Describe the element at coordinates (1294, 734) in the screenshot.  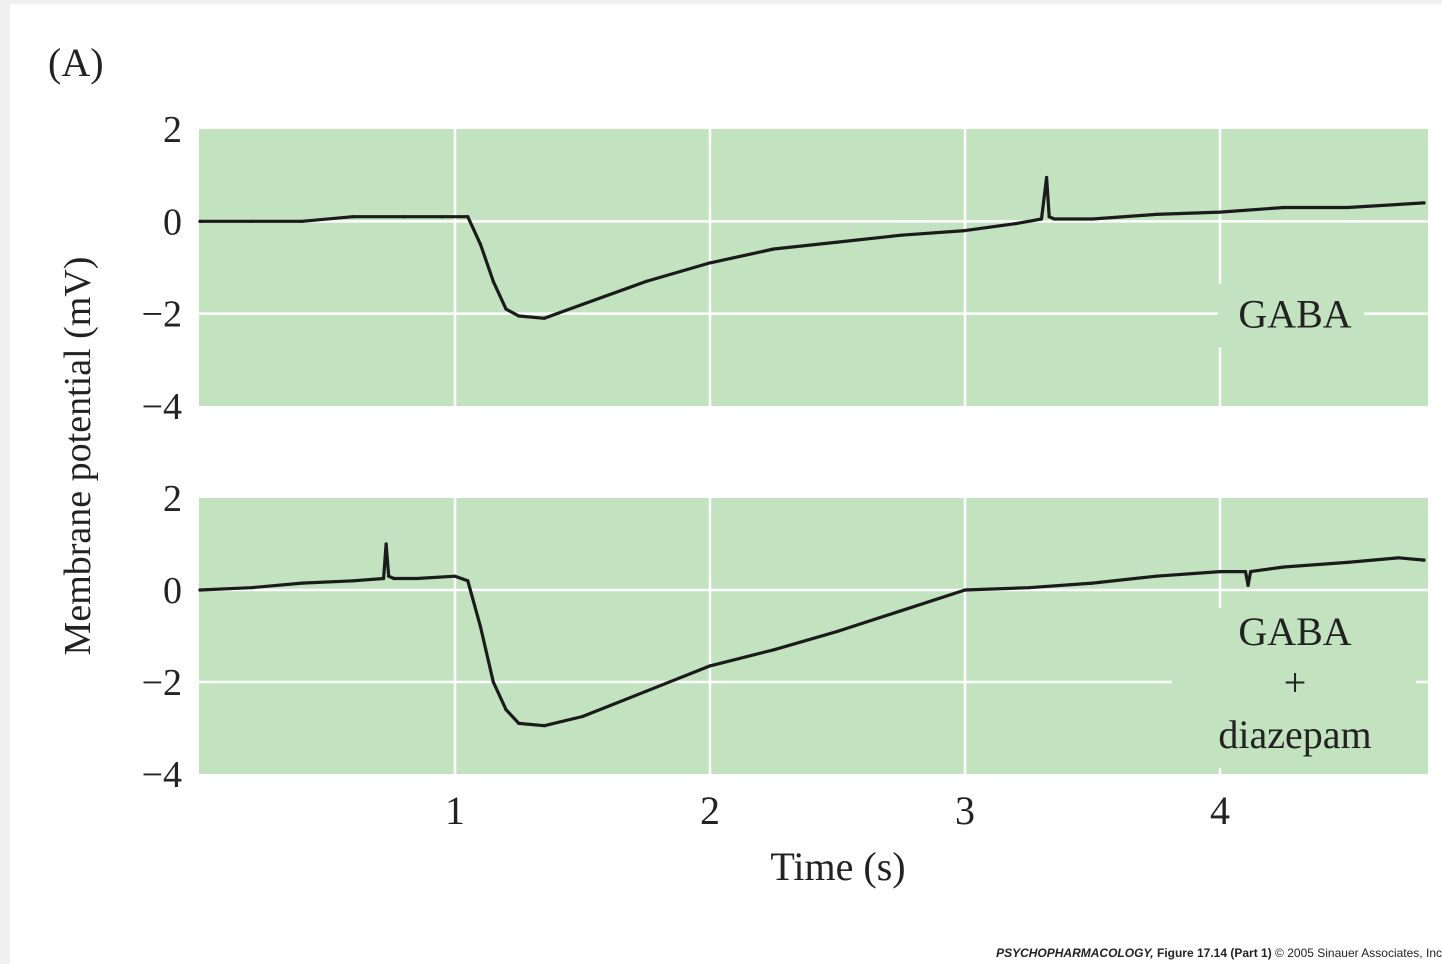
I see `annotation-label: diazepam` at that location.